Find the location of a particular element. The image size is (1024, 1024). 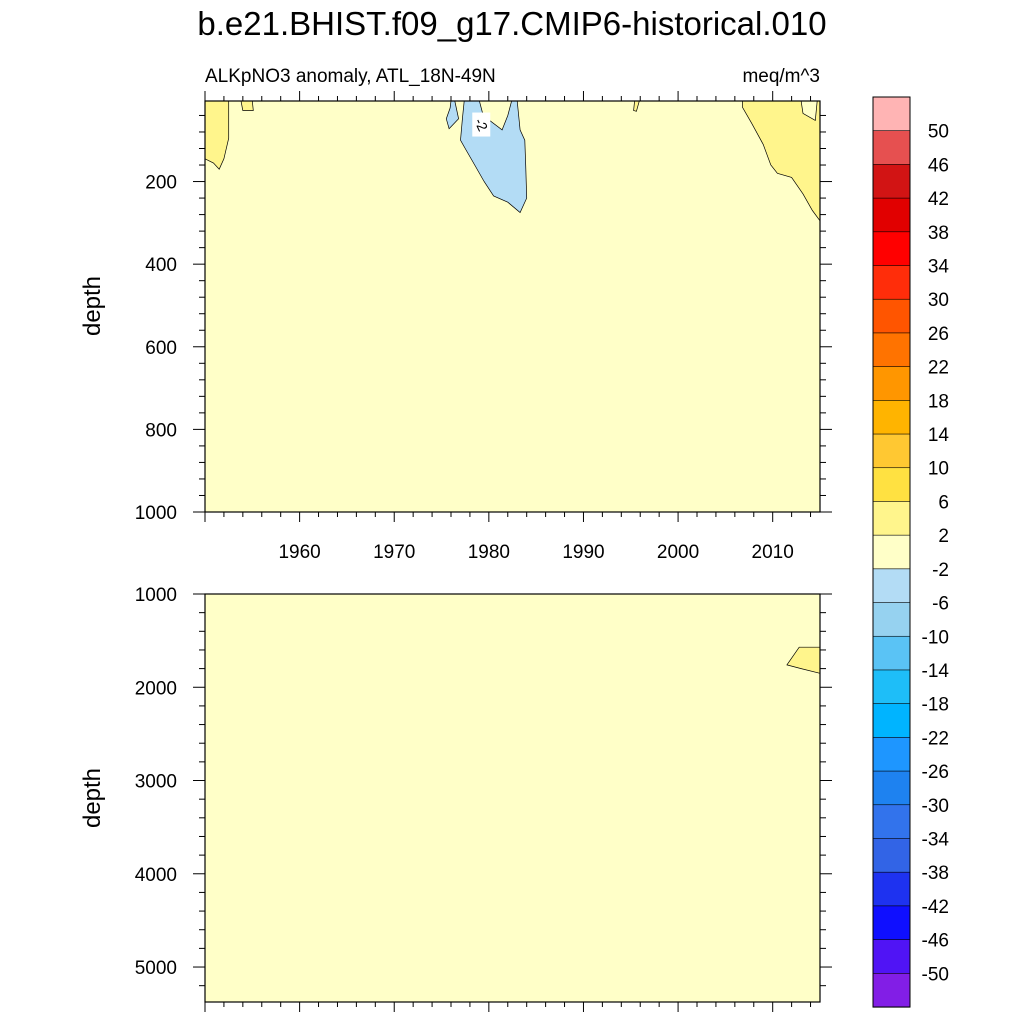

colorbar-frame is located at coordinates (891, 552).